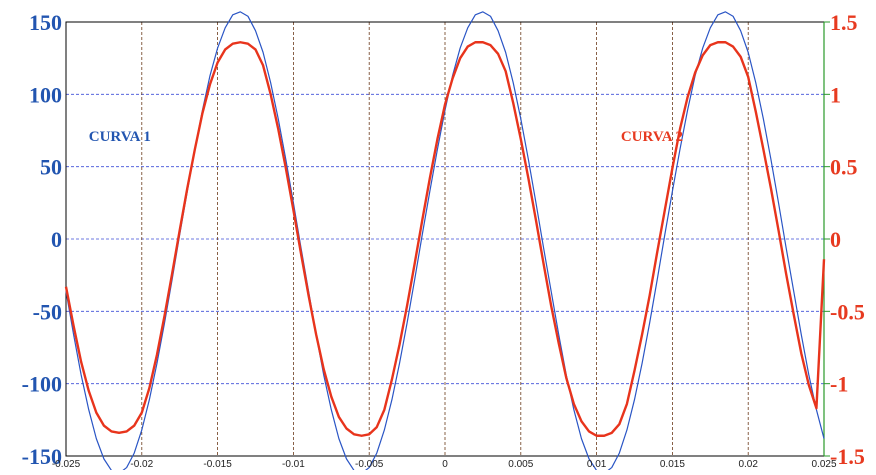 The height and width of the screenshot is (475, 876). What do you see at coordinates (847, 456) in the screenshot?
I see `right-tick-label: -1.5` at bounding box center [847, 456].